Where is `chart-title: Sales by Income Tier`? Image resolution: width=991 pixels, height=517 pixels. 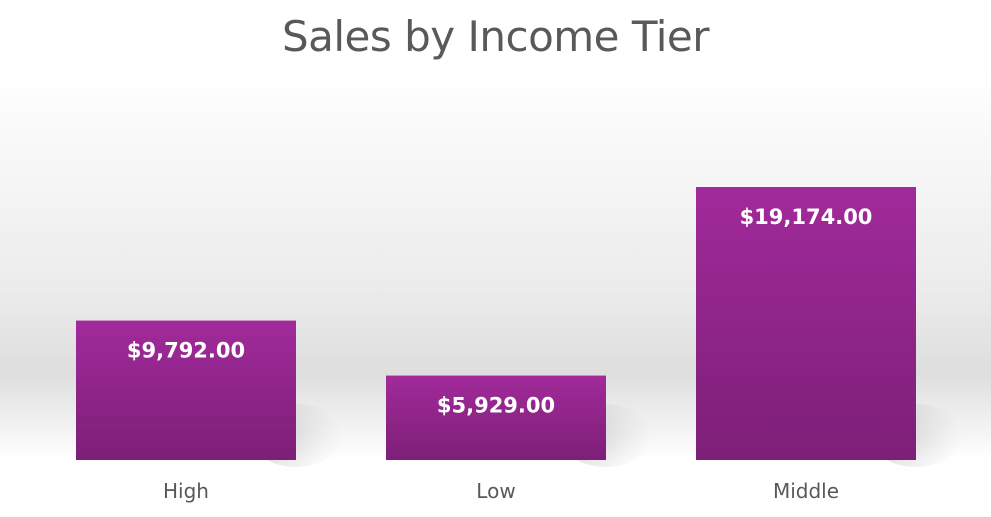
chart-title: Sales by Income Tier is located at coordinates (495, 36).